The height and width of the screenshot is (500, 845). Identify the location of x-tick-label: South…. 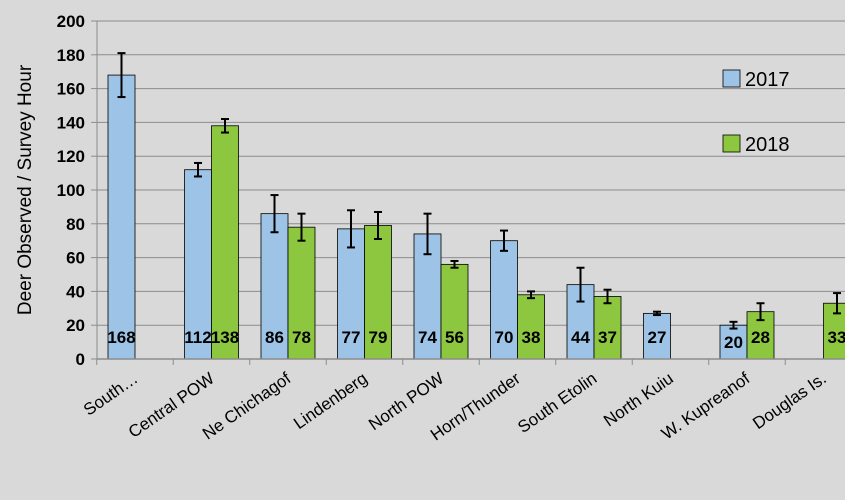
(110, 394).